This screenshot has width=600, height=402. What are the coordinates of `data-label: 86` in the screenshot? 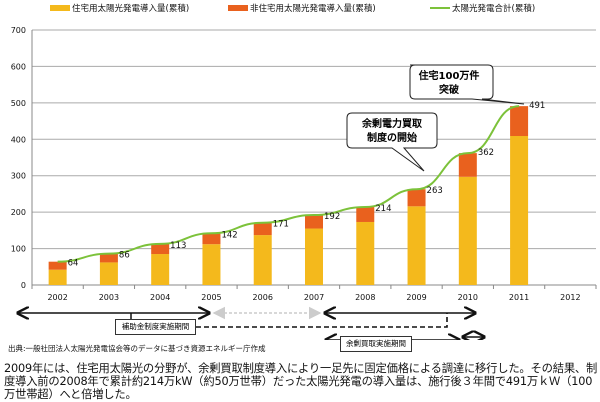 It's located at (124, 256).